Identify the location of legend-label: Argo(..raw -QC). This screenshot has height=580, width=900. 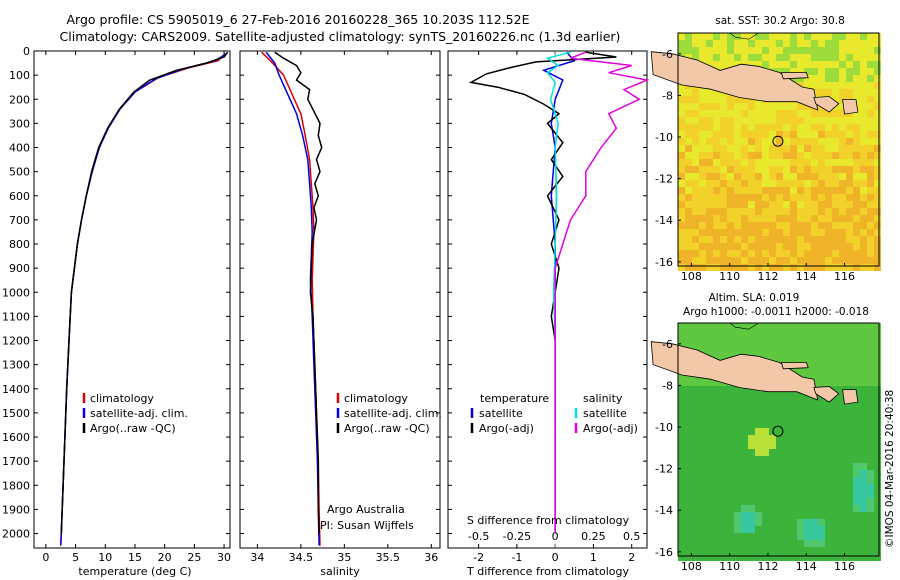
(133, 428).